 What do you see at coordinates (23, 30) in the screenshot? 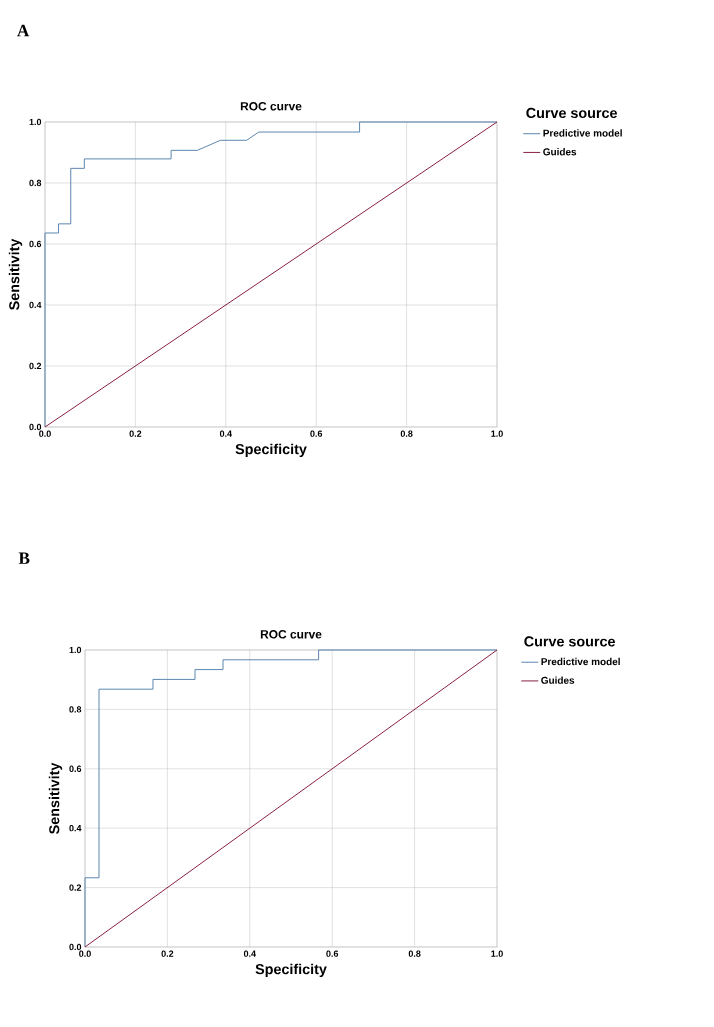
I see `text: A` at bounding box center [23, 30].